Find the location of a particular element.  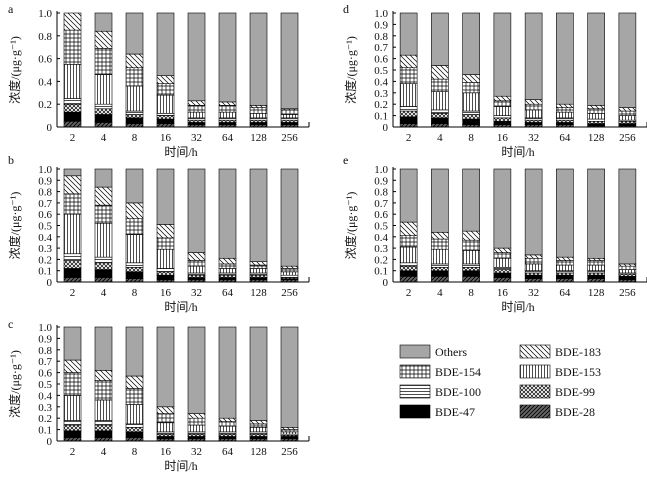

y-tick-label: 0.8 is located at coordinates (45, 351).